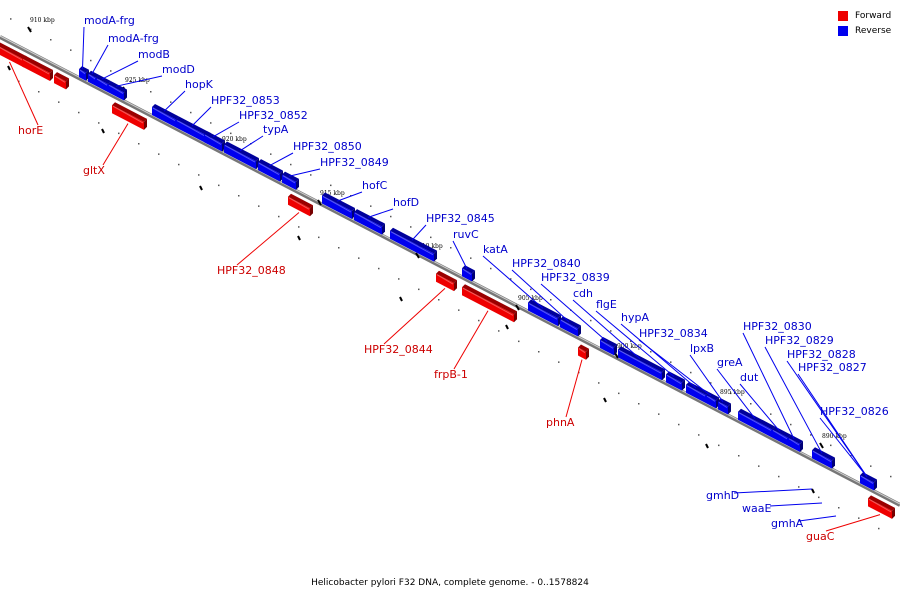  I want to click on gene-block-rev-15-end, so click(579, 331).